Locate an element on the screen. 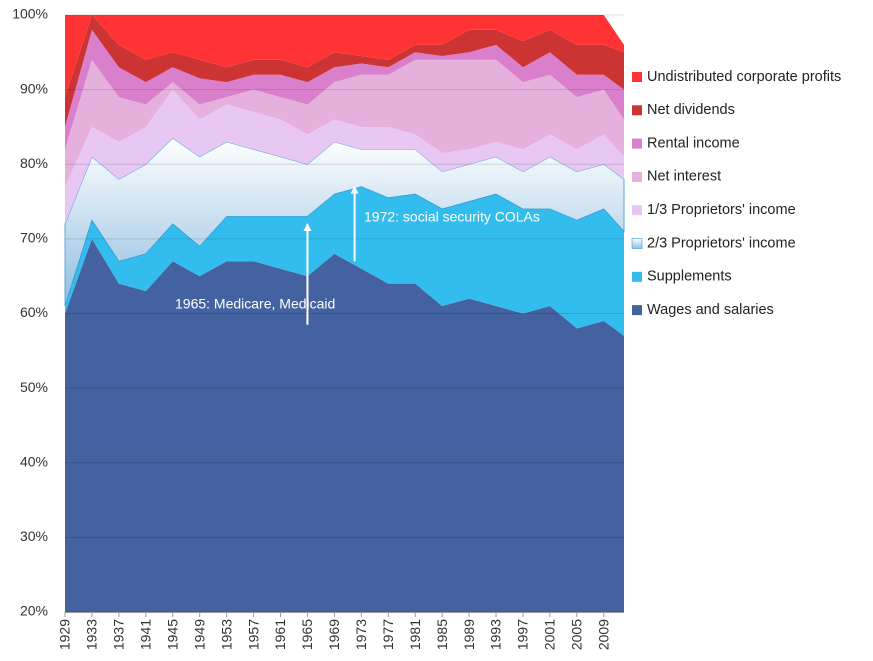 This screenshot has height=661, width=873. x-tick-label: 1945 is located at coordinates (172, 634).